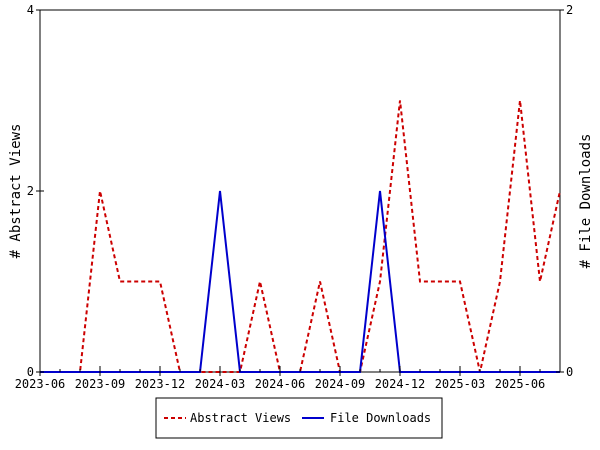 The image size is (600, 450). Describe the element at coordinates (160, 384) in the screenshot. I see `x-tick-label: 2023-12` at that location.